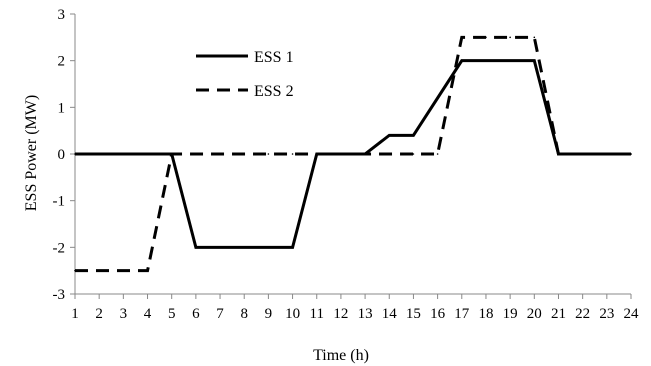 This screenshot has width=651, height=366. I want to click on x-tick-label: 21, so click(558, 314).